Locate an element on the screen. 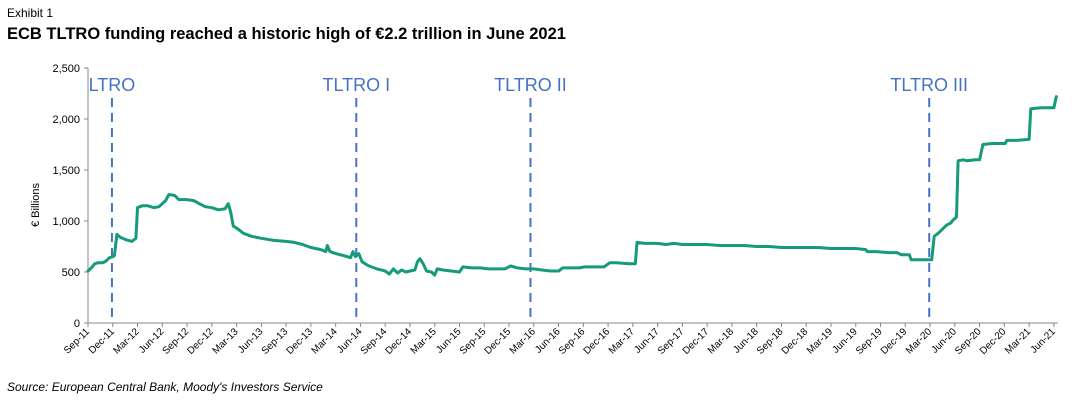 This screenshot has width=1080, height=407. x-tick-label: Mar-14 is located at coordinates (325, 341).